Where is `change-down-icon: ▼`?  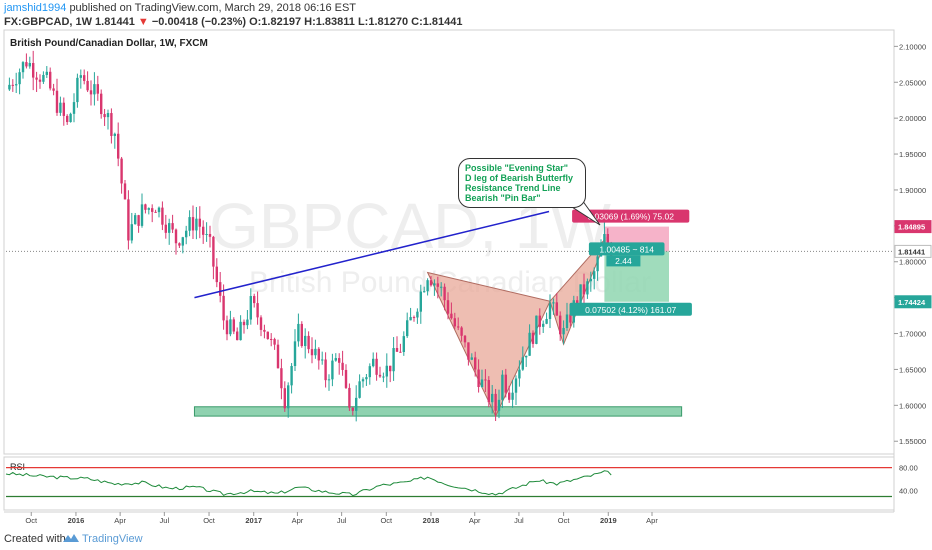 change-down-icon: ▼ is located at coordinates (143, 22).